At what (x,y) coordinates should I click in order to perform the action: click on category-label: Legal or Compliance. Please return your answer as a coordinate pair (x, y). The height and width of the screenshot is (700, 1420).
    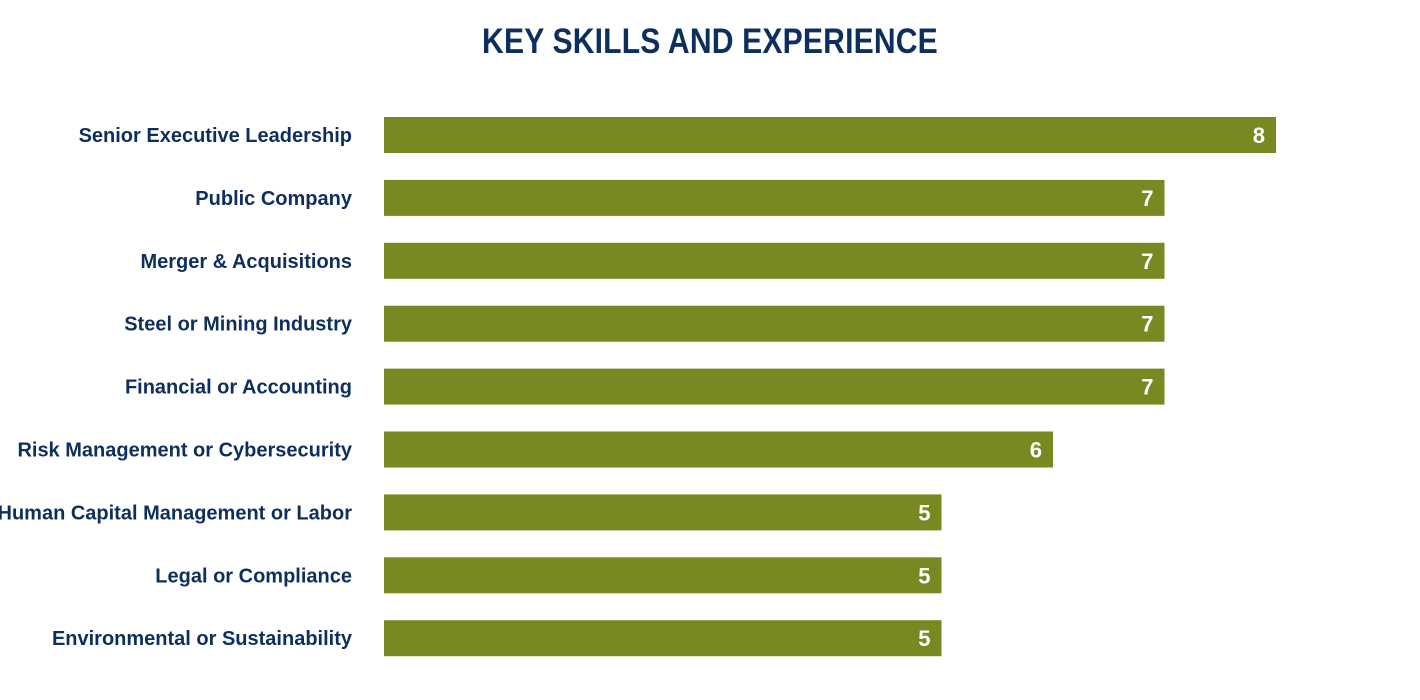
    Looking at the image, I should click on (253, 576).